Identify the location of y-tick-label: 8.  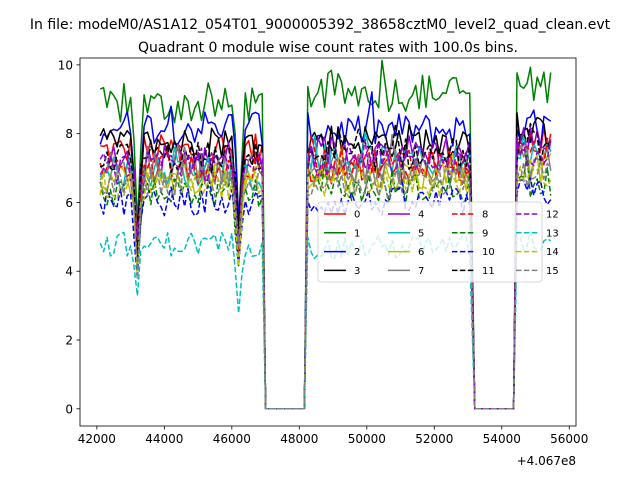
(69, 134).